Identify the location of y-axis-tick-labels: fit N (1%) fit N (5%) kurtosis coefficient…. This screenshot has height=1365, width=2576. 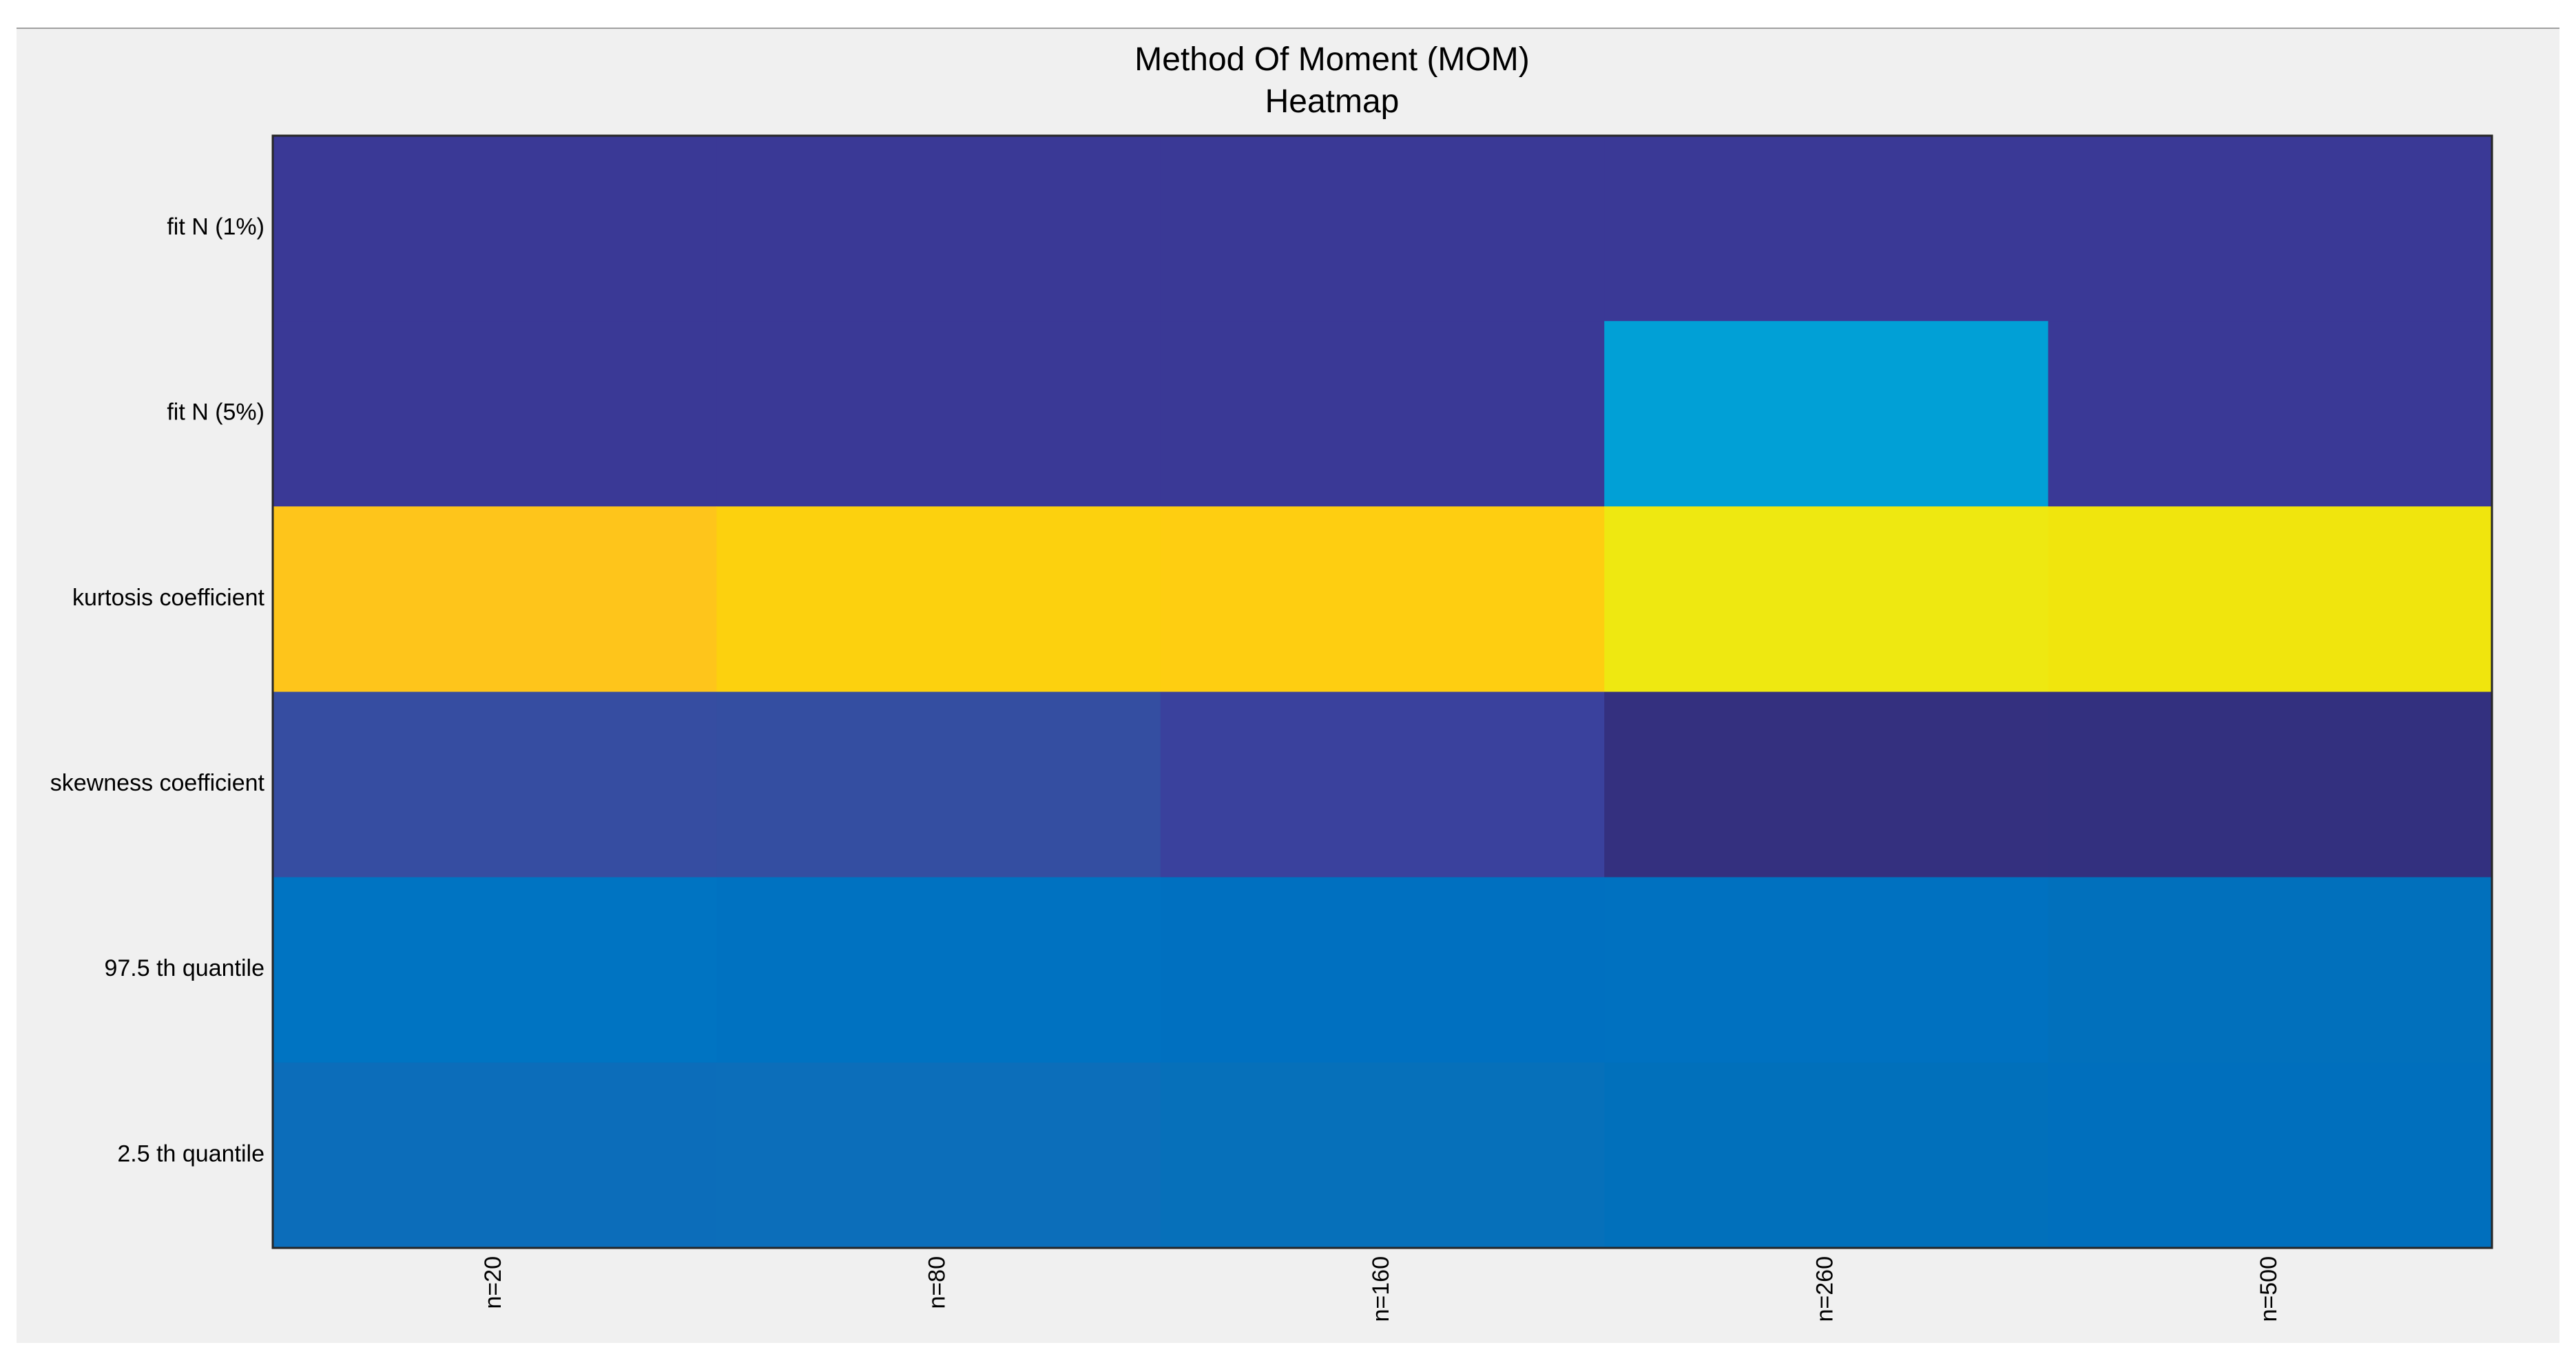
(157, 690).